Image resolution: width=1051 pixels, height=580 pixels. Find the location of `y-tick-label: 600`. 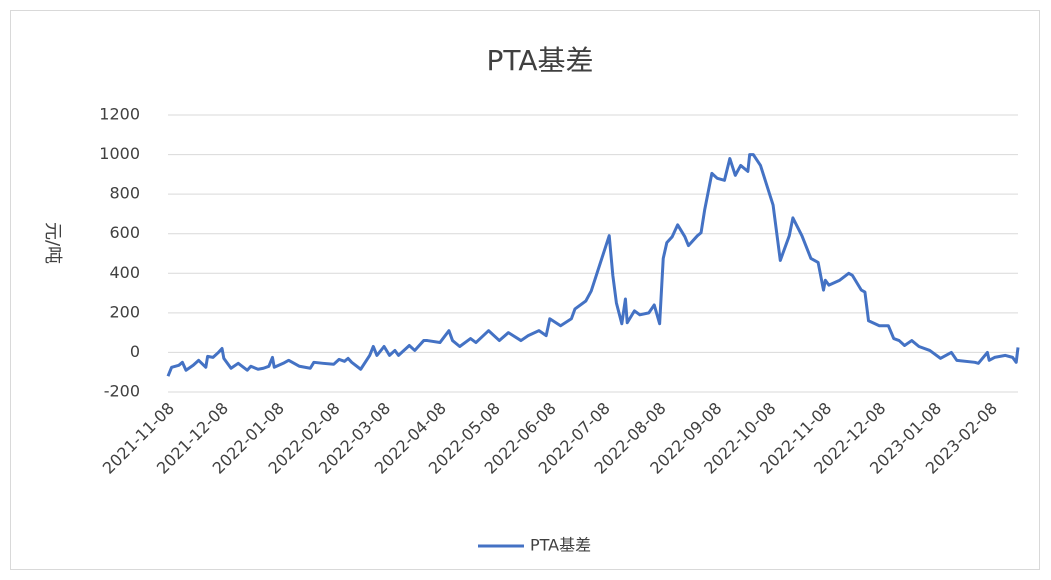

y-tick-label: 600 is located at coordinates (124, 232).